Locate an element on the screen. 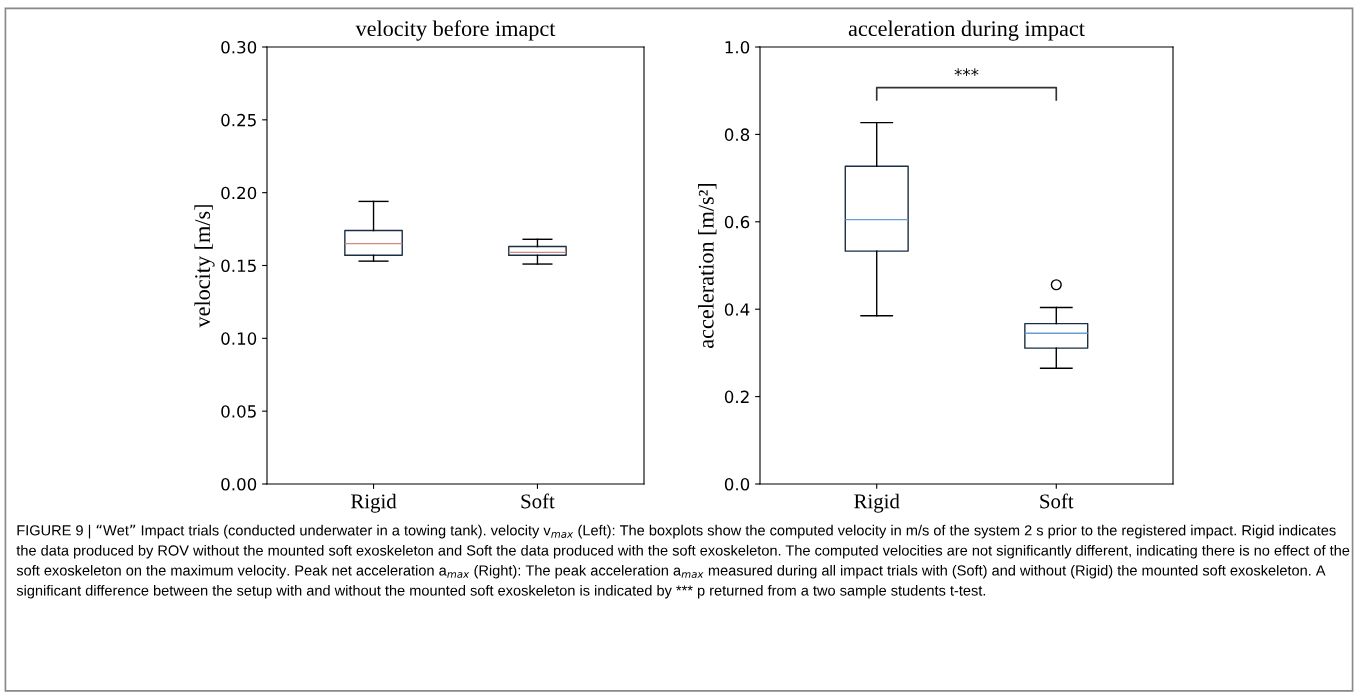 The width and height of the screenshot is (1358, 695). y-axis-title: acceleration [m/s²] is located at coordinates (707, 265).